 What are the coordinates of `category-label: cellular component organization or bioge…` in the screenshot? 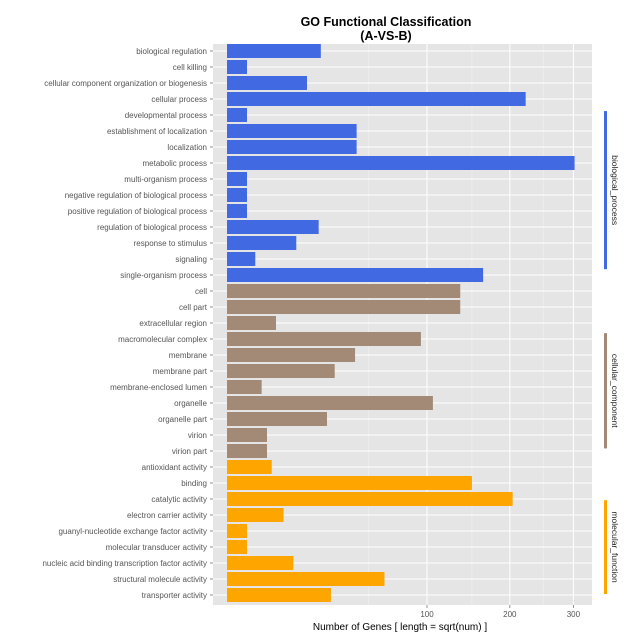 It's located at (125, 83).